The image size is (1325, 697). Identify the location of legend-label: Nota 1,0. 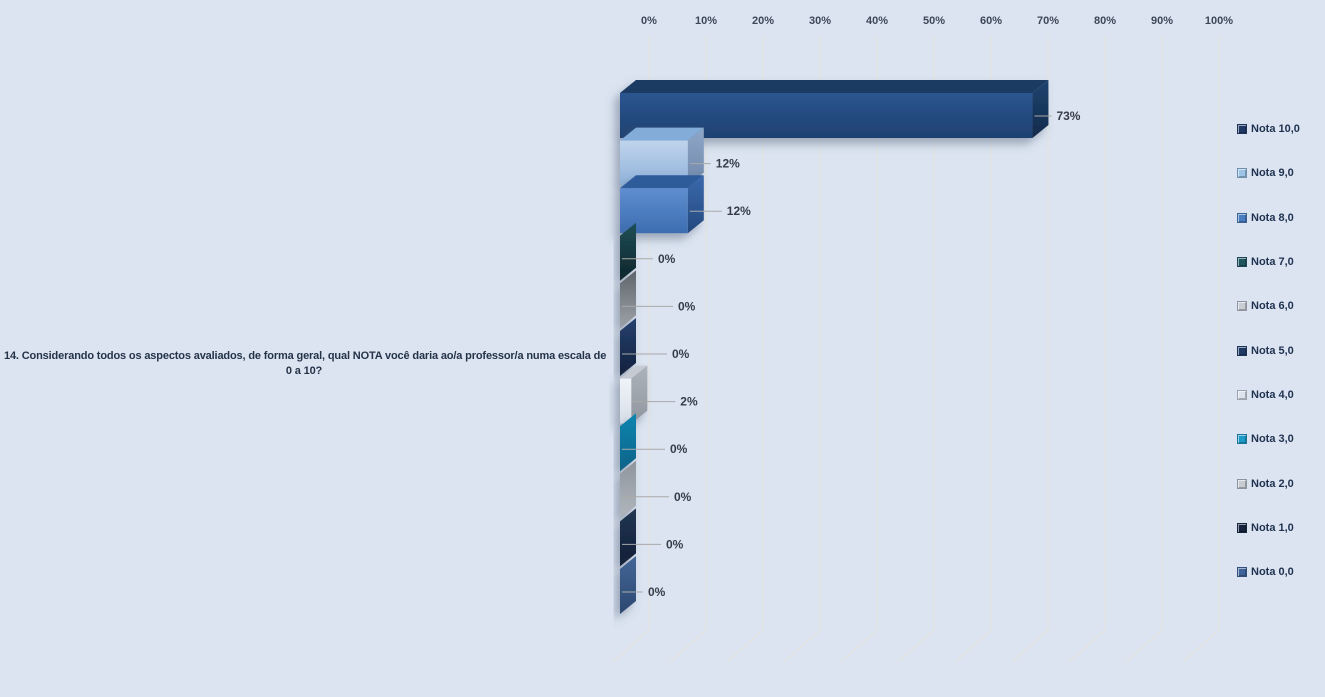
(1272, 527).